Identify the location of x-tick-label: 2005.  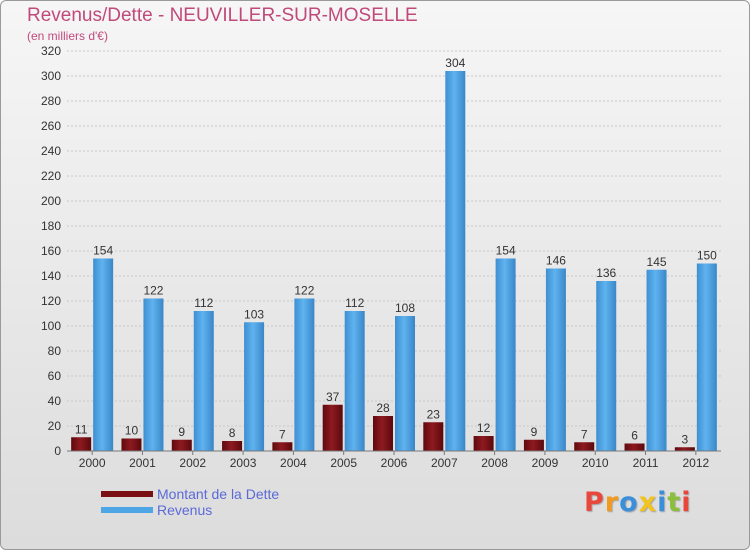
(343, 463).